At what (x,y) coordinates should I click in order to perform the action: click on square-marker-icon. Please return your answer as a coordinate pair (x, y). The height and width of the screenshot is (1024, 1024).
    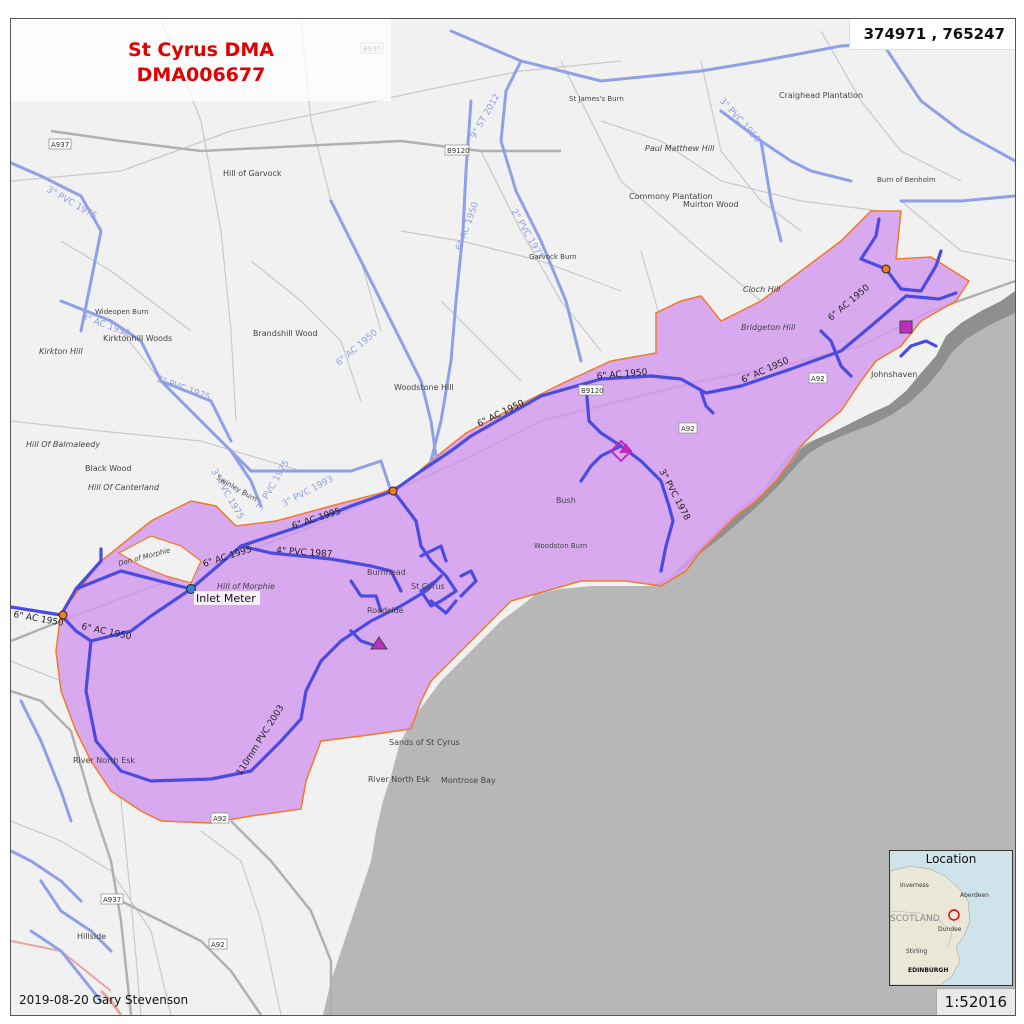
    Looking at the image, I should click on (906, 327).